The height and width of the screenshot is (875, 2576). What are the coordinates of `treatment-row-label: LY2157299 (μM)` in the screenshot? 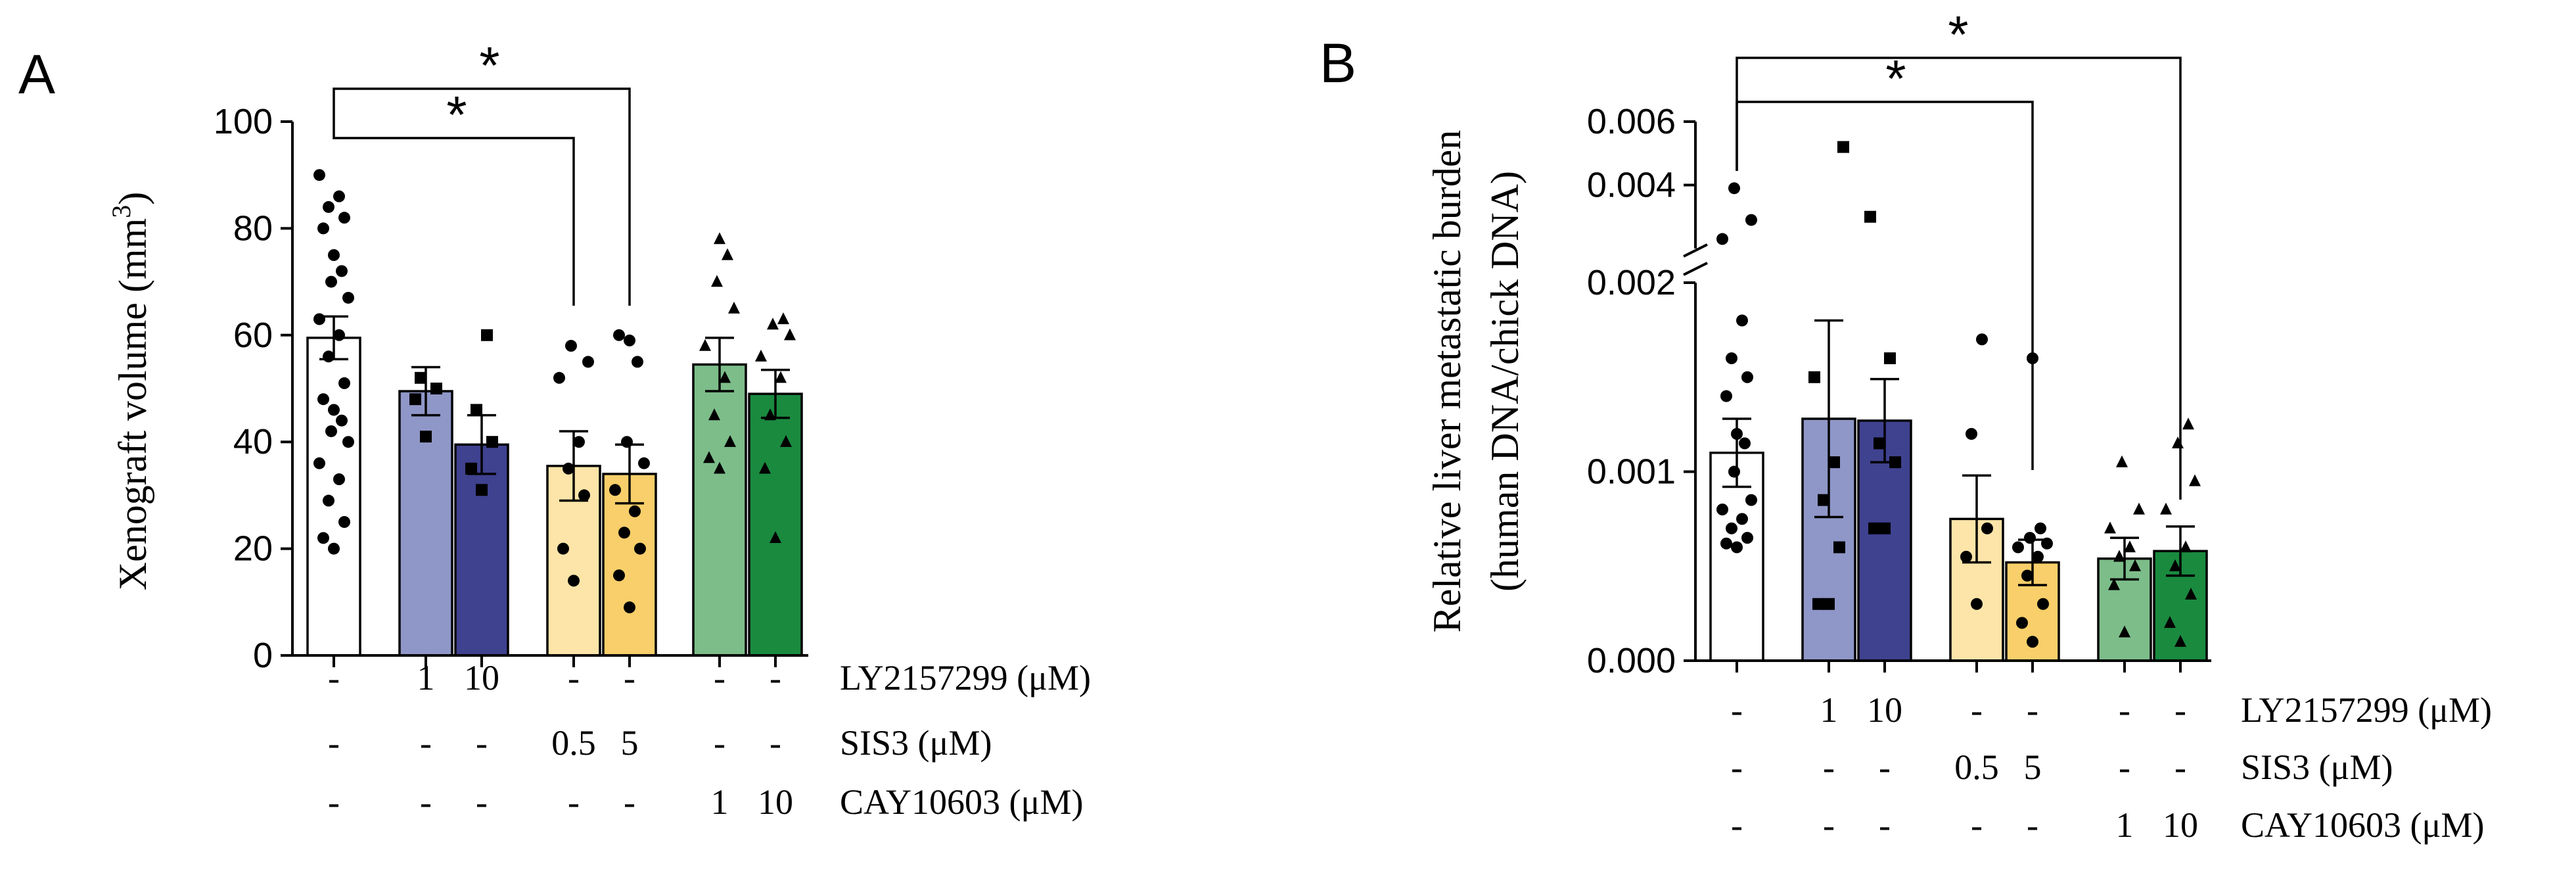 It's located at (2367, 710).